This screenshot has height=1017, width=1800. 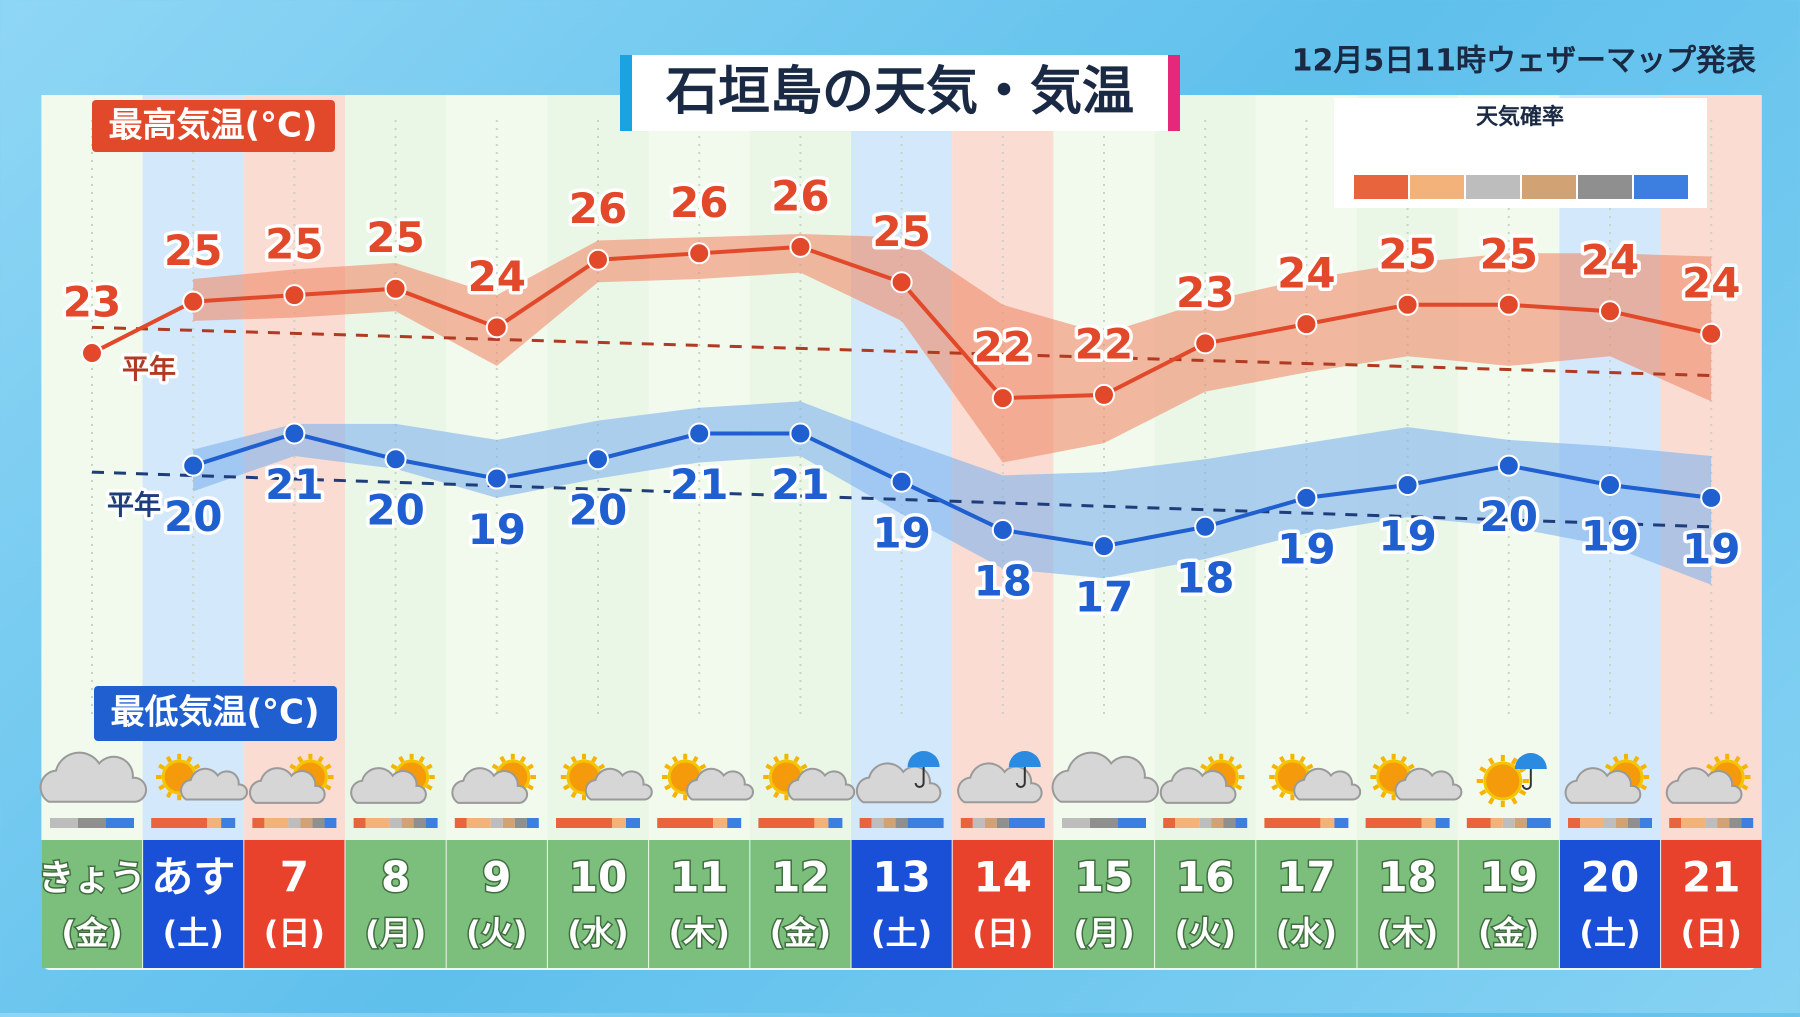 I want to click on low-label-box, so click(x=215, y=713).